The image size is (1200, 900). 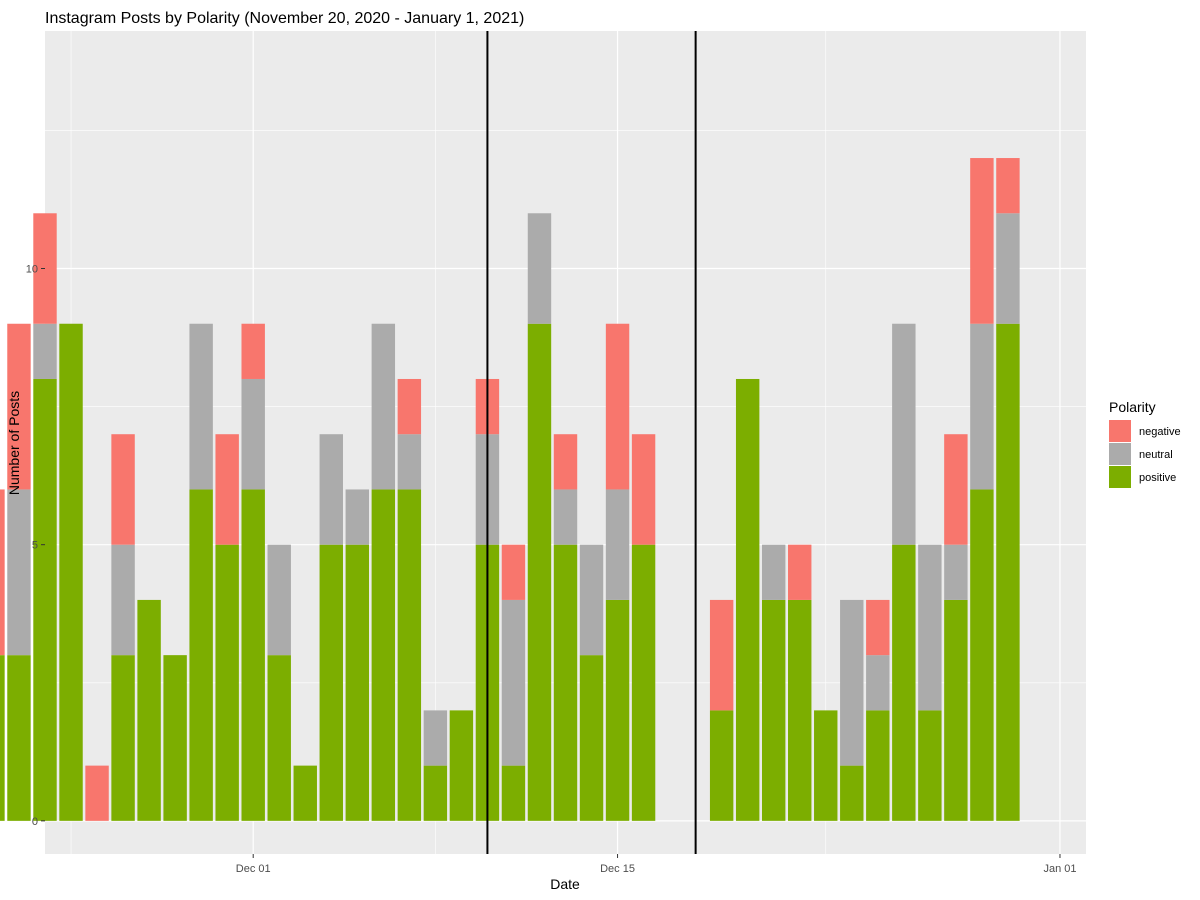 What do you see at coordinates (1120, 477) in the screenshot?
I see `legend-key-positive` at bounding box center [1120, 477].